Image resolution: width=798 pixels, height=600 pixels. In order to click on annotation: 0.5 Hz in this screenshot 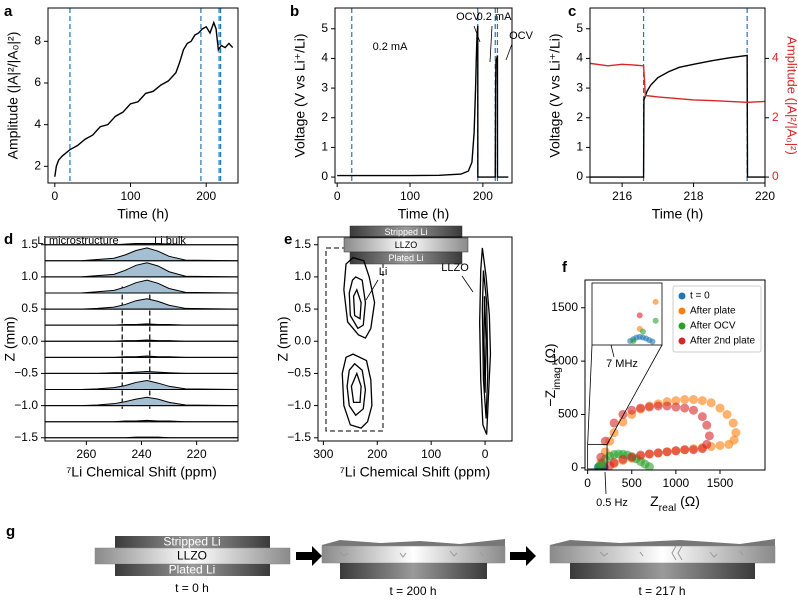, I will do `click(612, 503)`.